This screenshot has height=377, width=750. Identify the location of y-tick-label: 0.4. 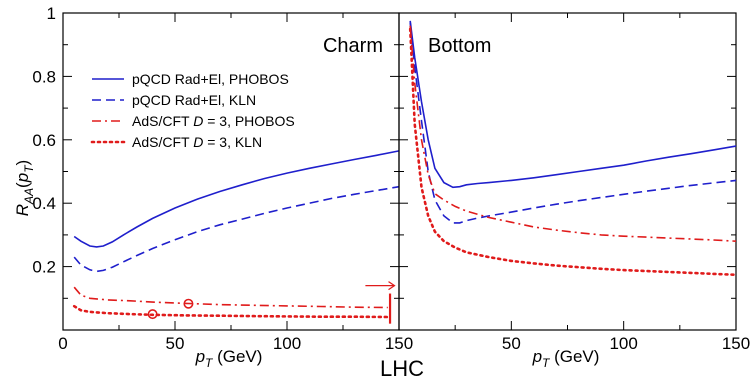
(44, 203).